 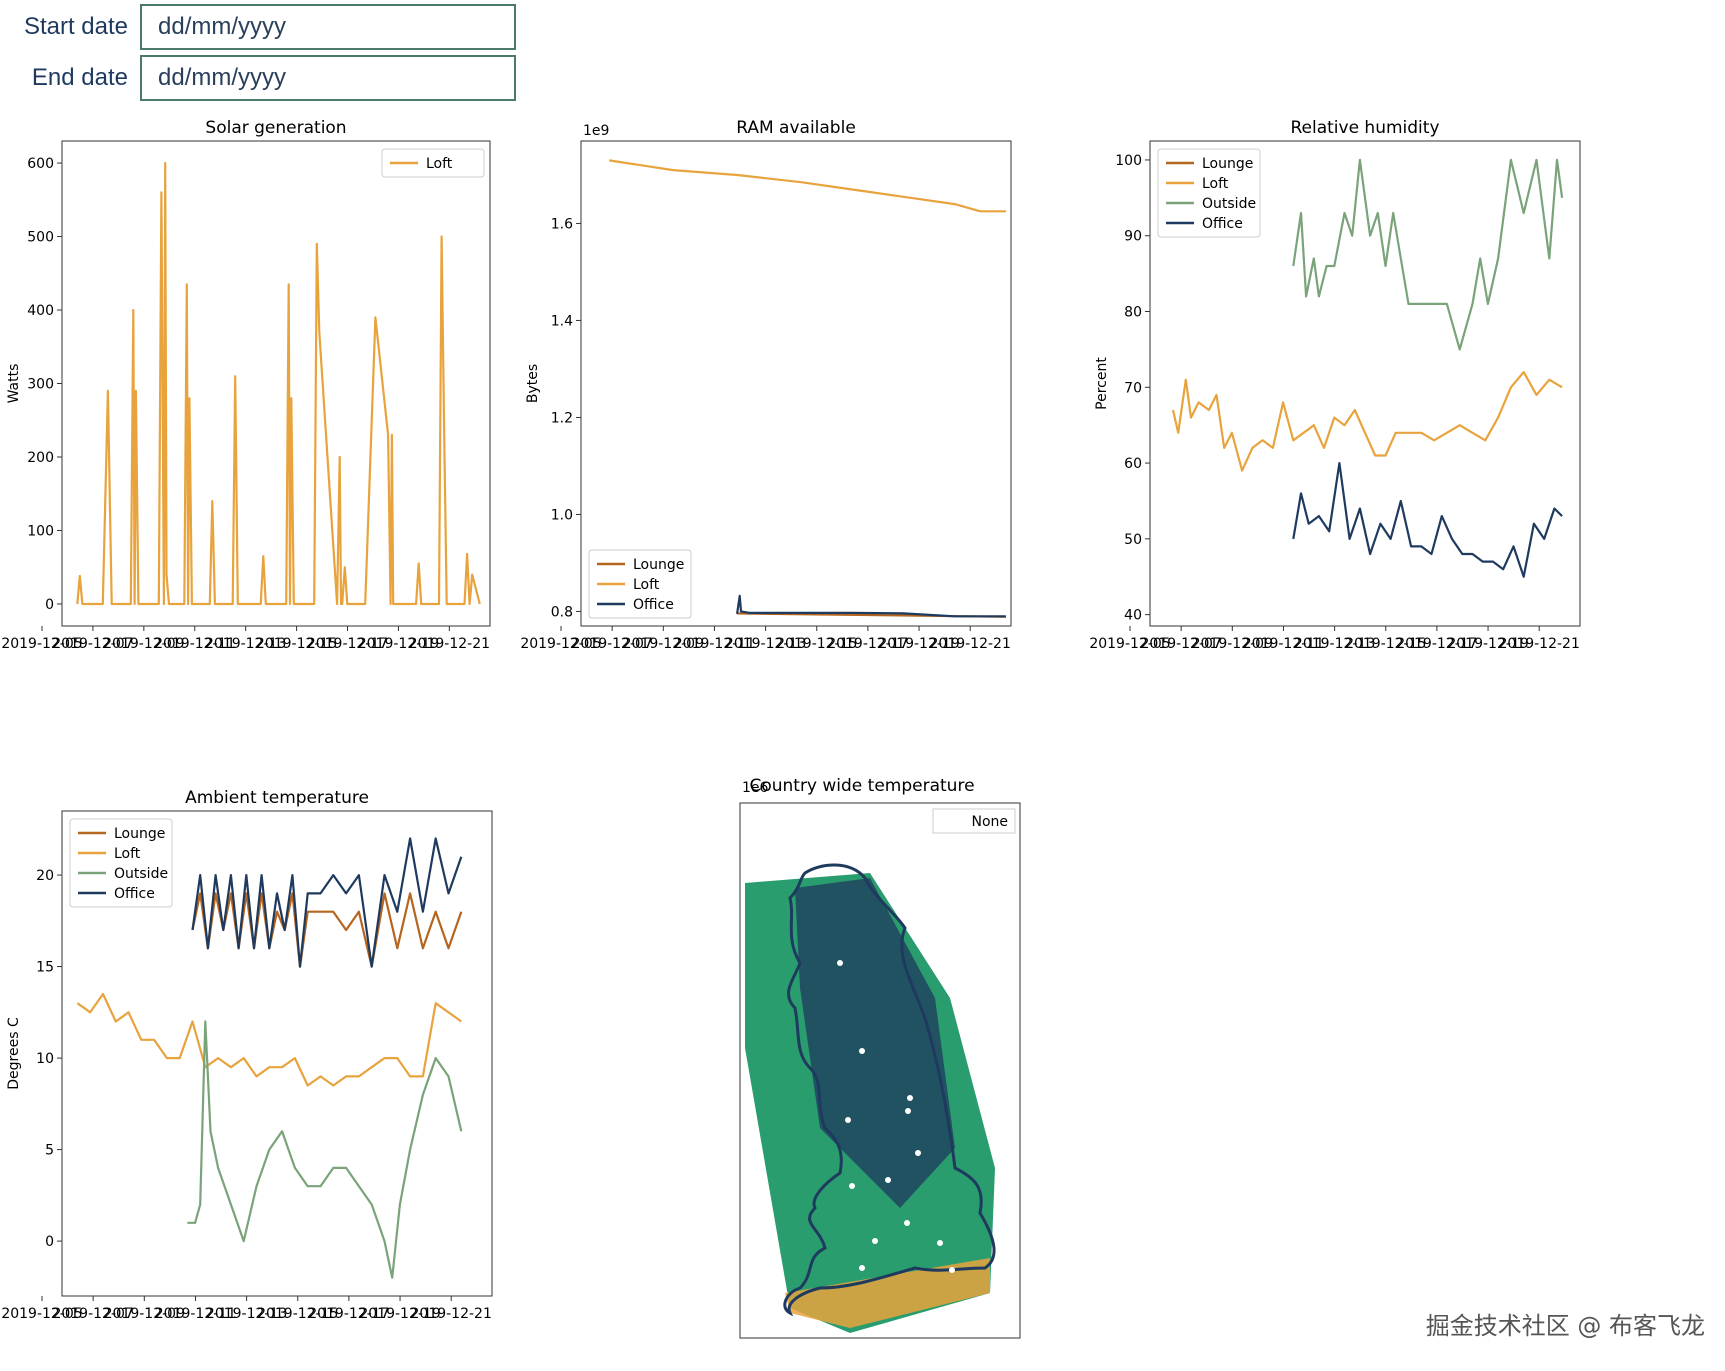 I want to click on ram-x-tick-label: 2019-12-15, so click(x=816, y=644).